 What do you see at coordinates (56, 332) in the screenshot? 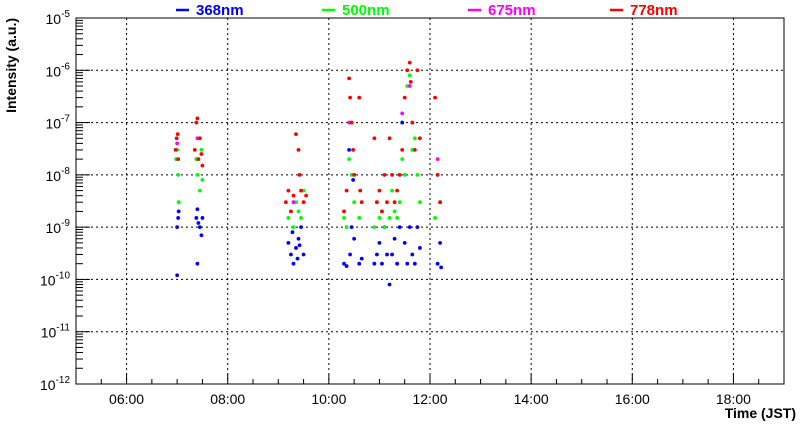
I see `y-tick-label: 10⁻¹¹` at bounding box center [56, 332].